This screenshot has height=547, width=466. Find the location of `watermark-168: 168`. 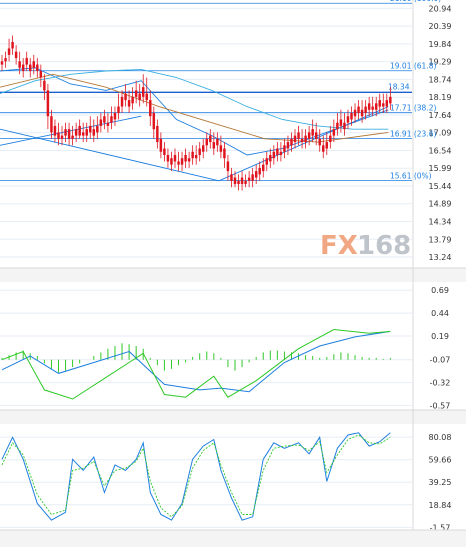

watermark-168: 168 is located at coordinates (384, 246).